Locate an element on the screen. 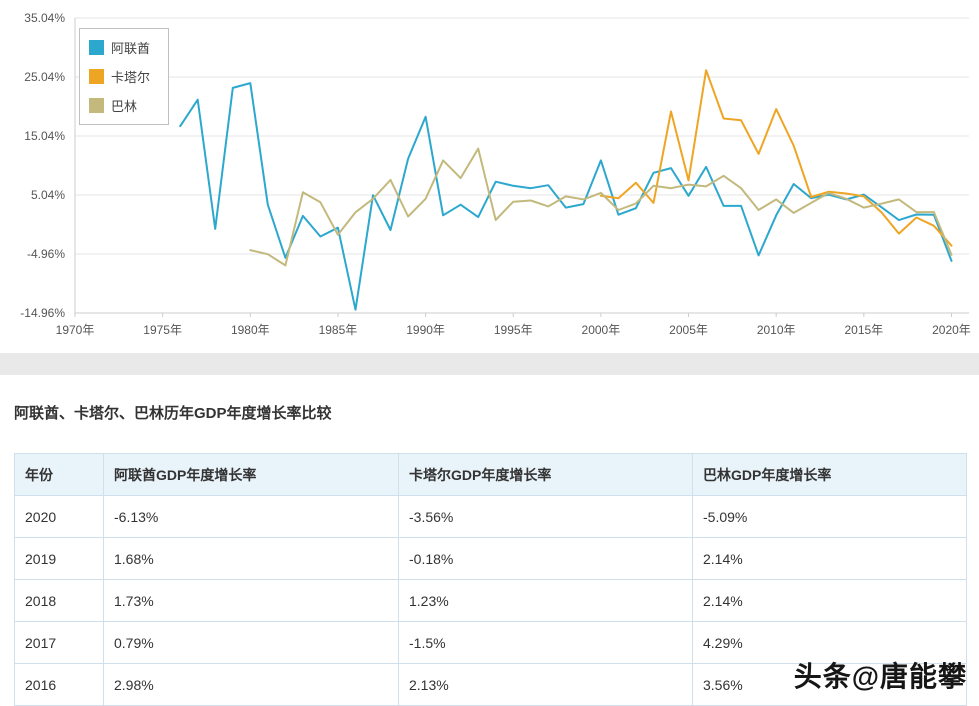  y-axis-tick-label: 35.04% is located at coordinates (44, 18).